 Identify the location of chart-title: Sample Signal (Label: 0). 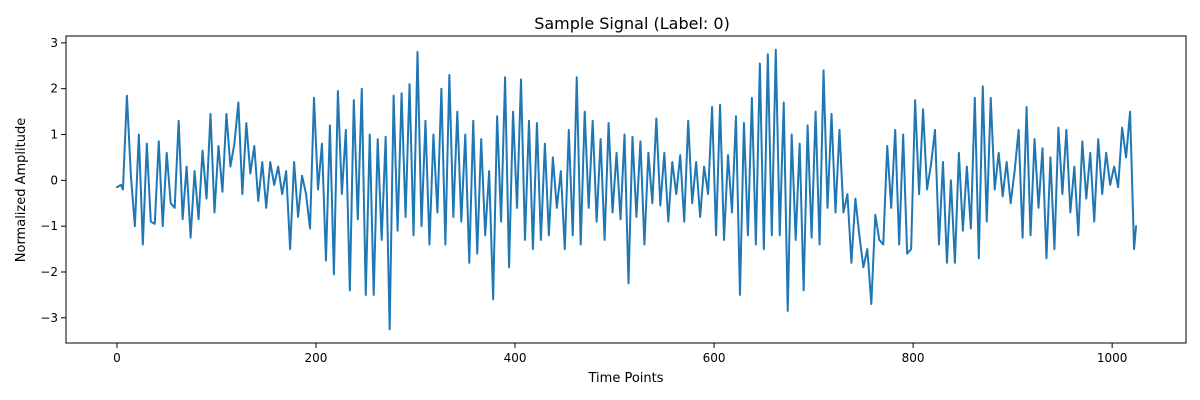
(632, 23).